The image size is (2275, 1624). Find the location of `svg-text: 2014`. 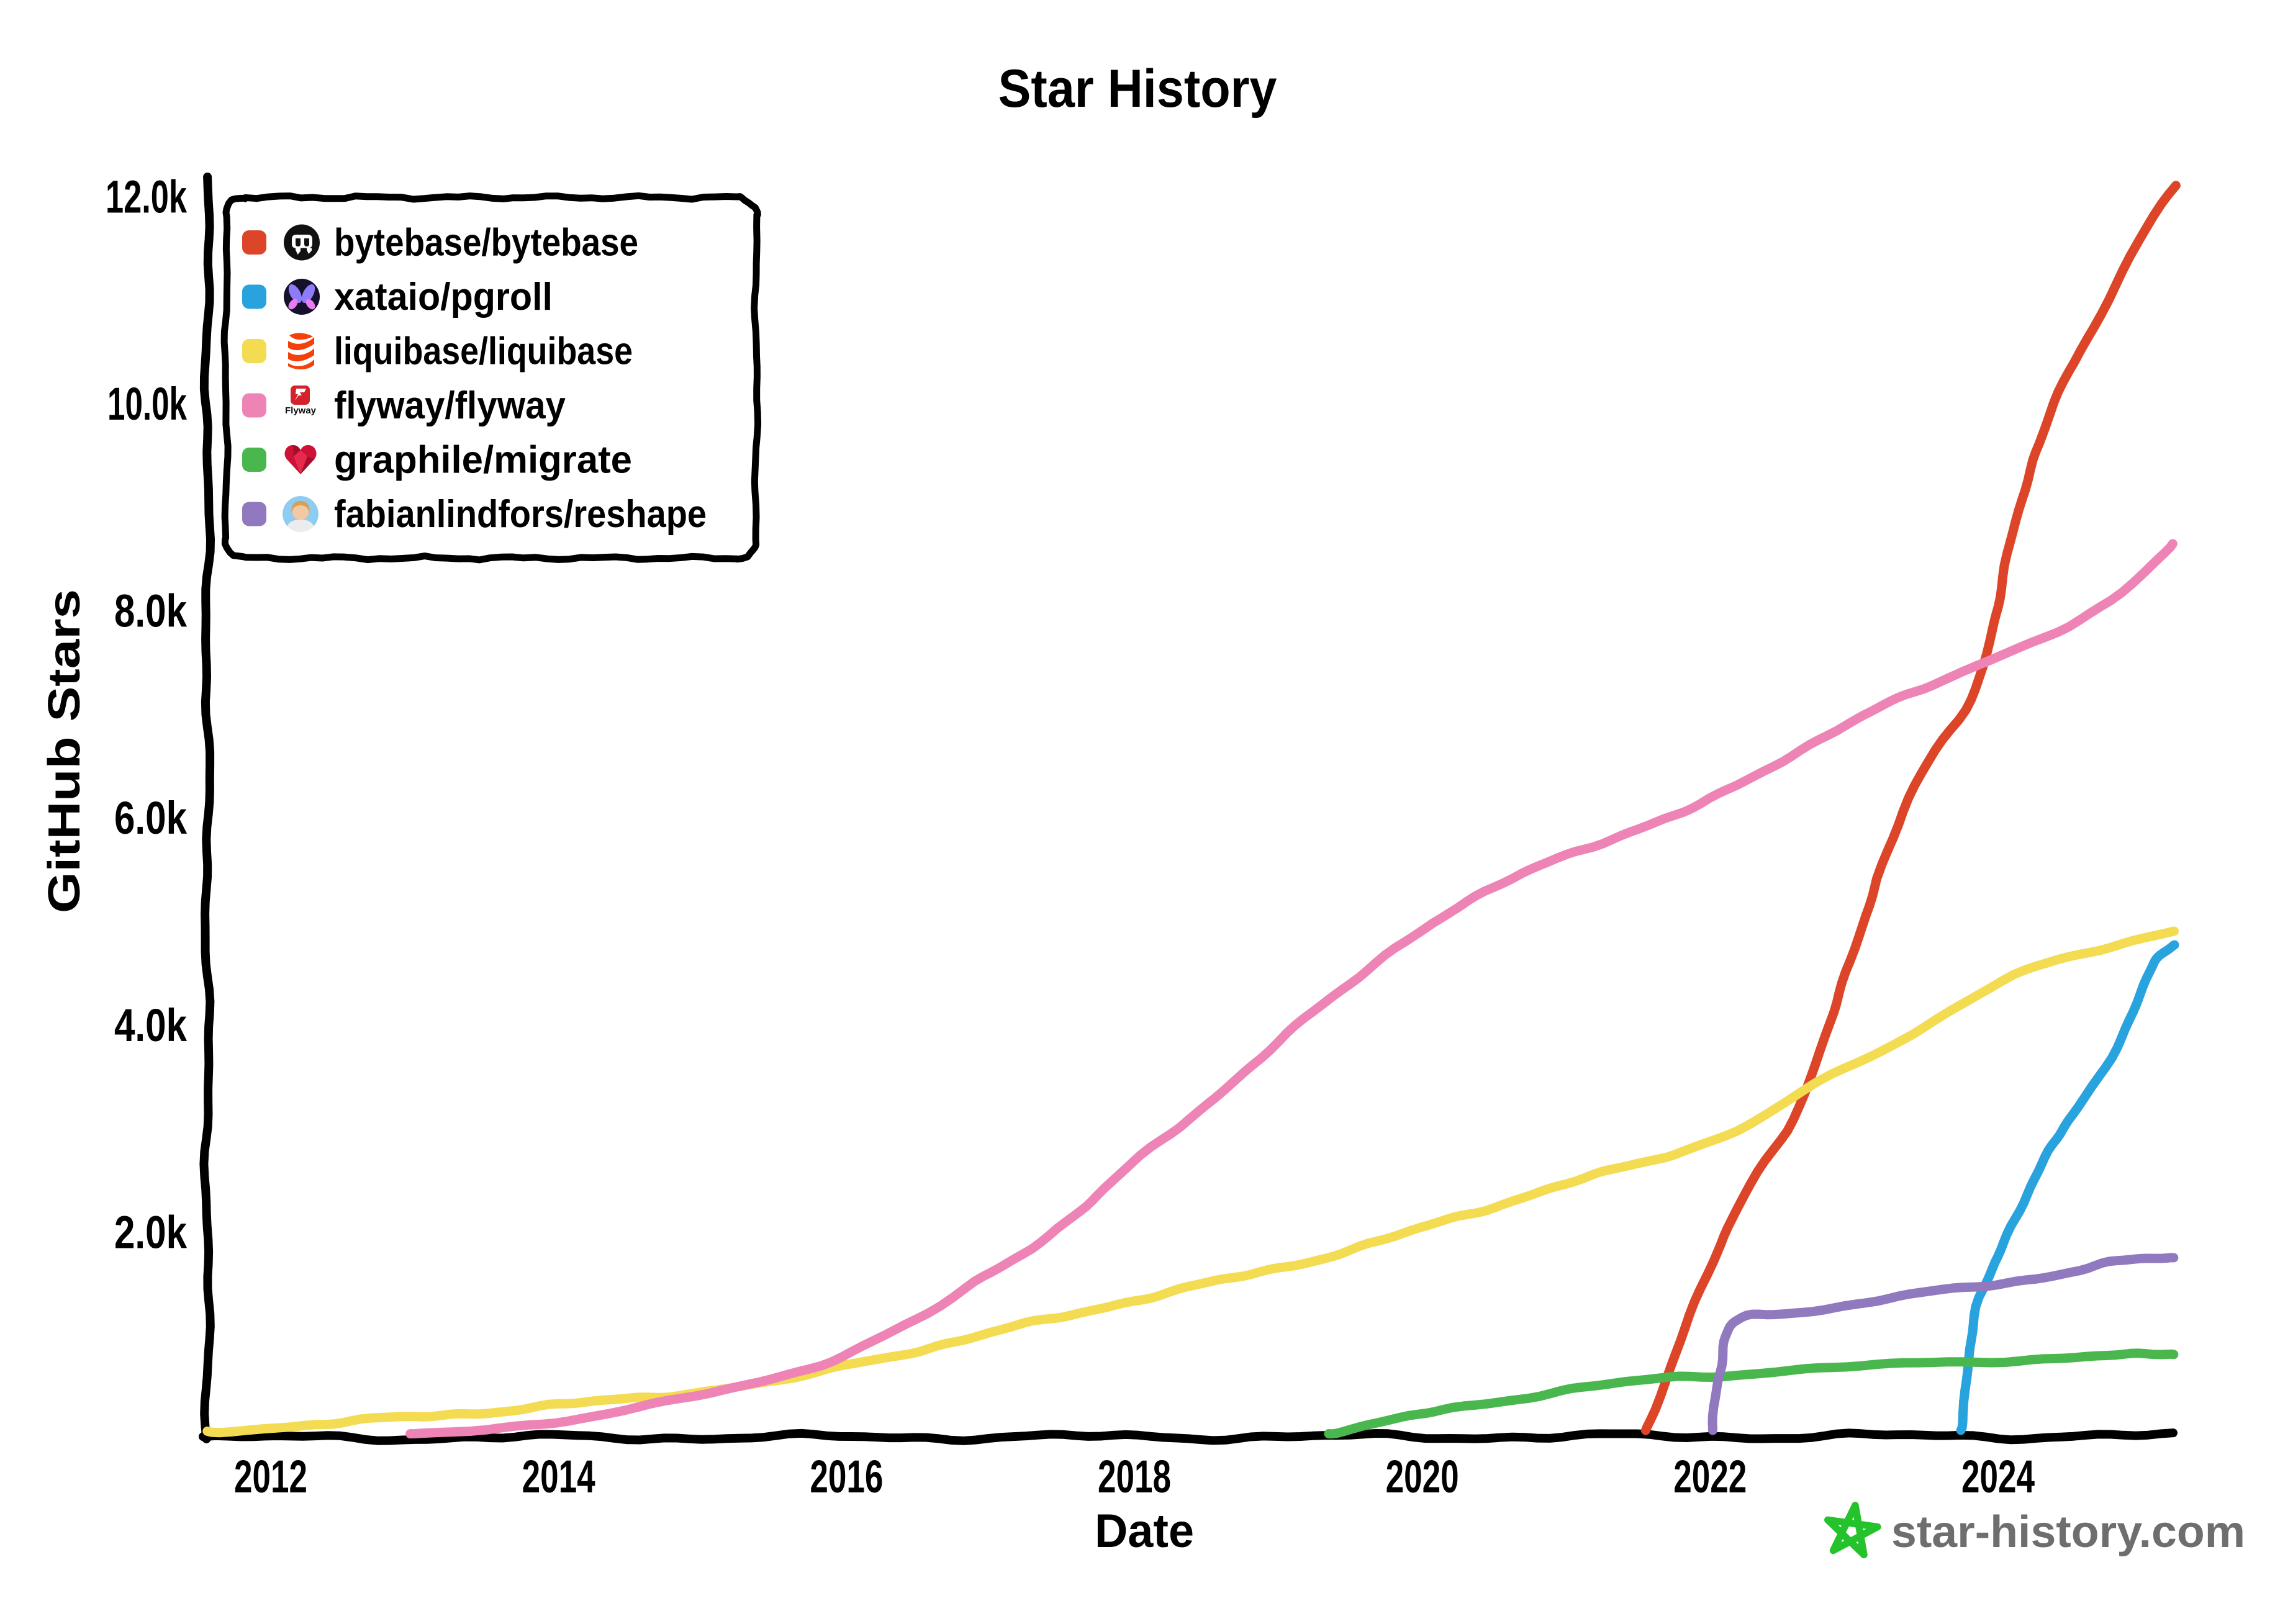

svg-text: 2014 is located at coordinates (558, 1476).